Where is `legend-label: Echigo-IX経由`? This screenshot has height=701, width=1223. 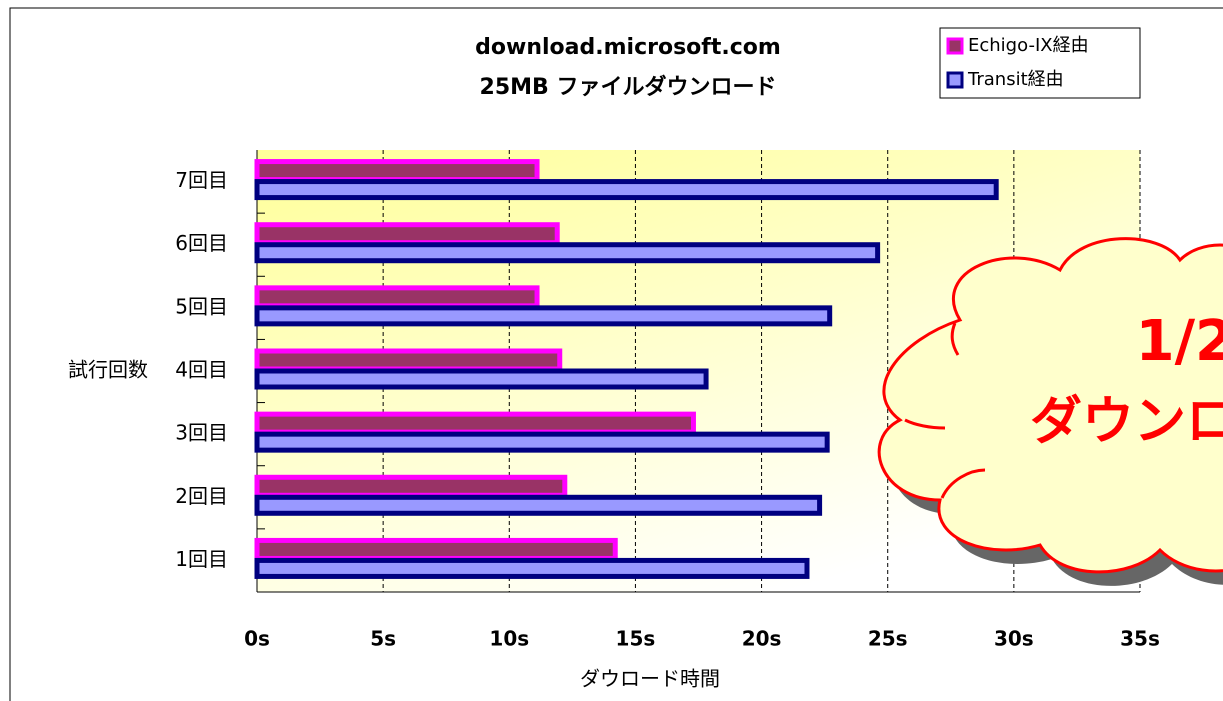 legend-label: Echigo-IX経由 is located at coordinates (1028, 45).